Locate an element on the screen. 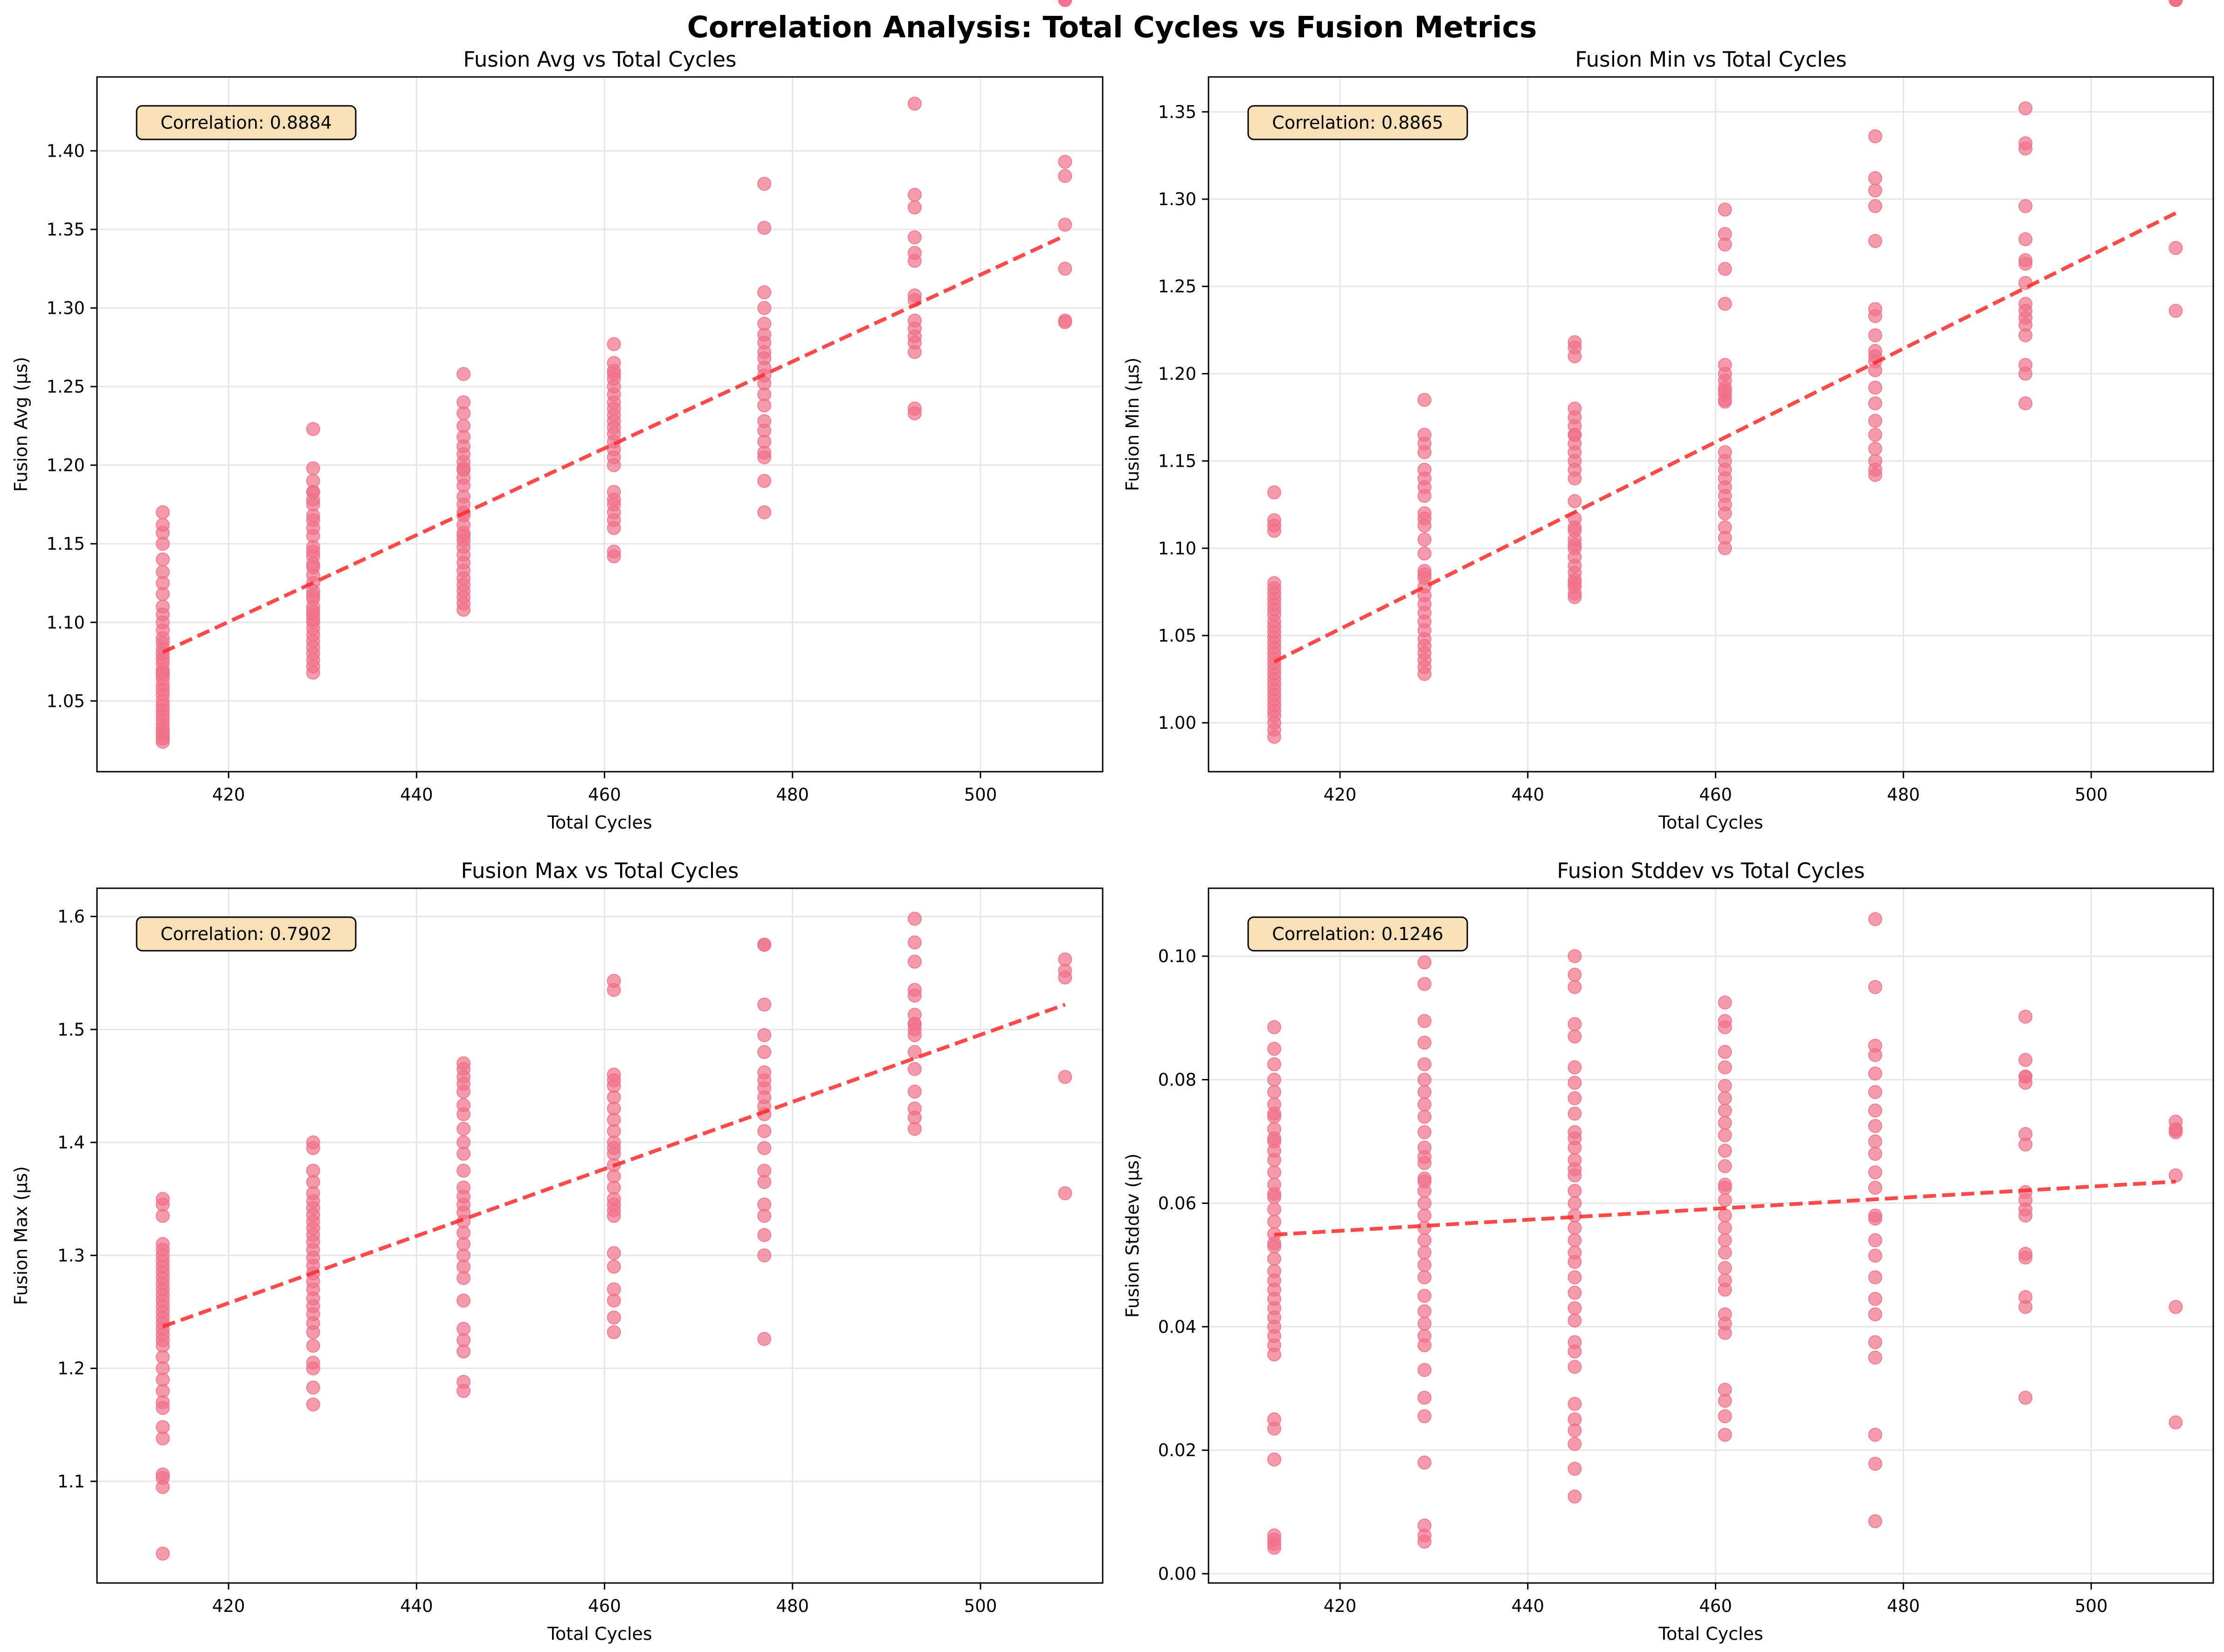 This screenshot has height=1652, width=2224. annotation-text: Correlation: 0.8884 is located at coordinates (246, 122).